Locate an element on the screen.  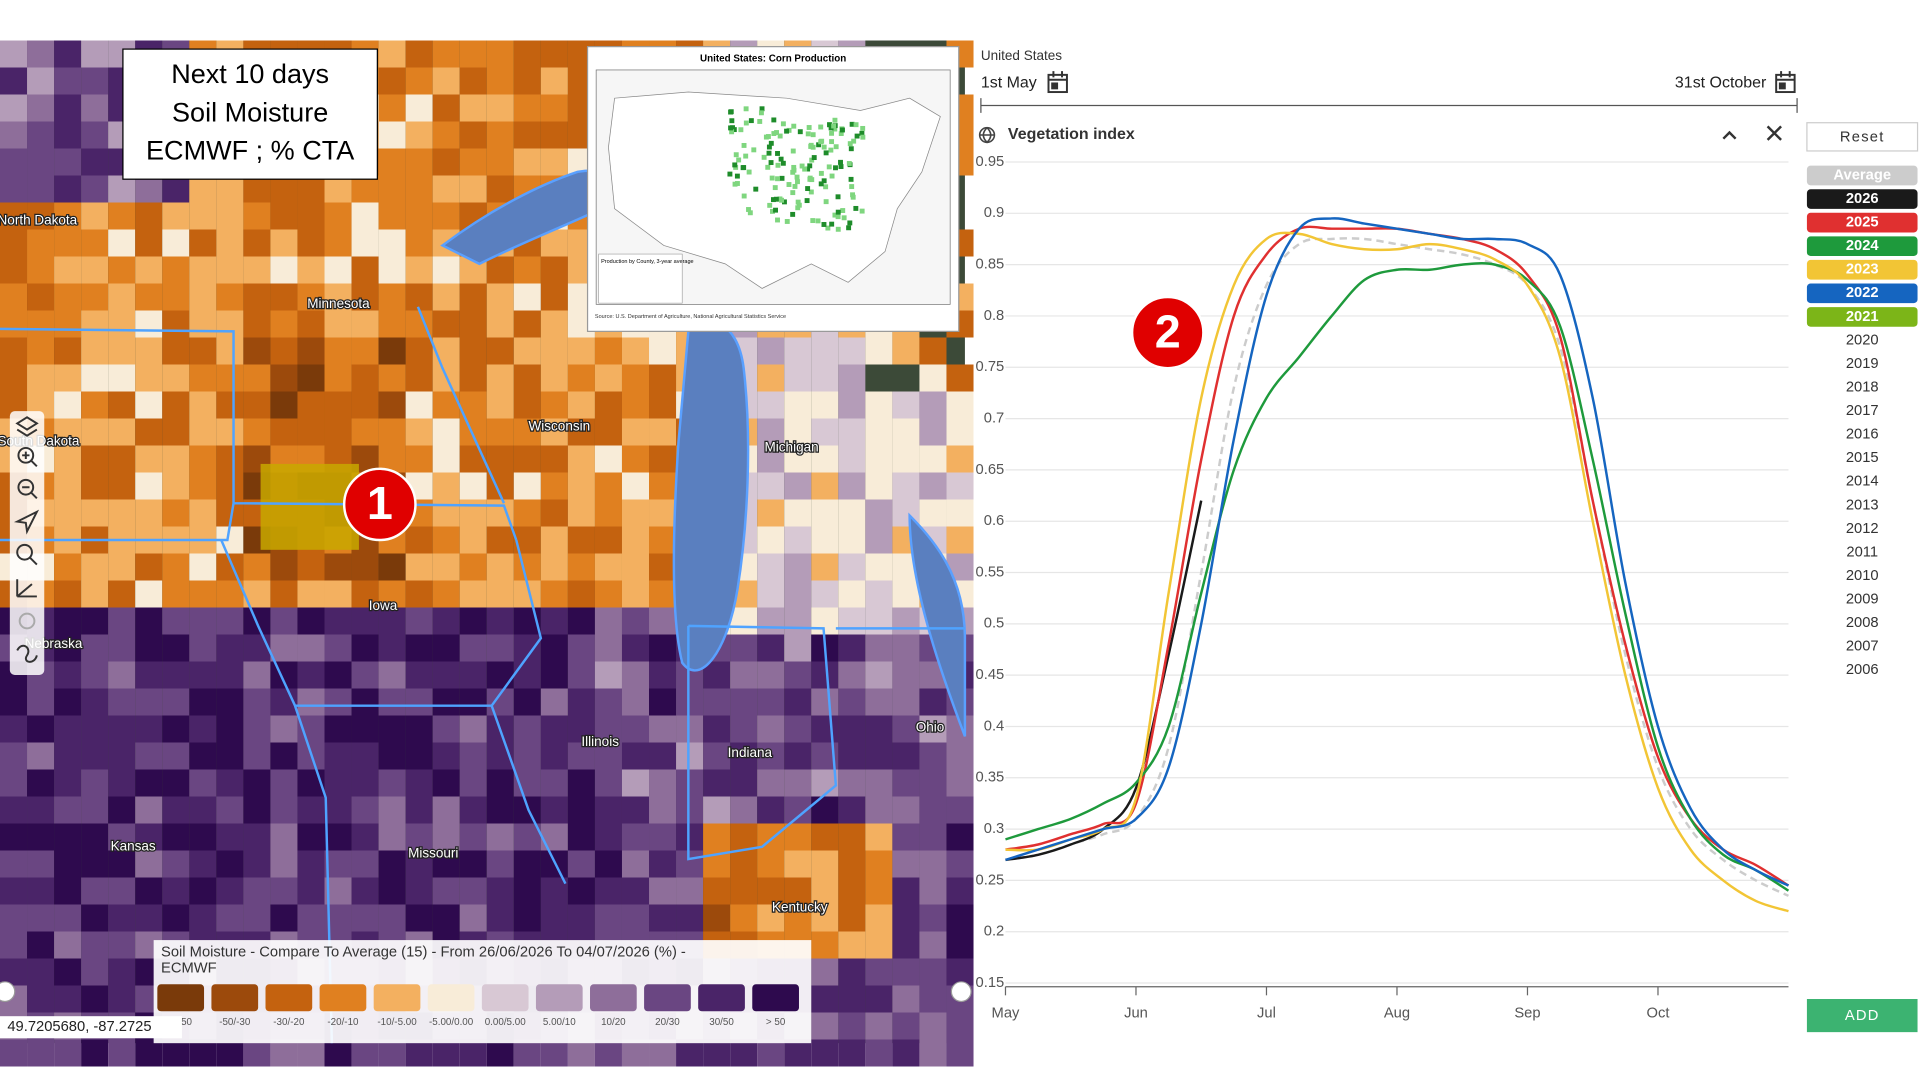
end-date: 31st October is located at coordinates (1721, 83).